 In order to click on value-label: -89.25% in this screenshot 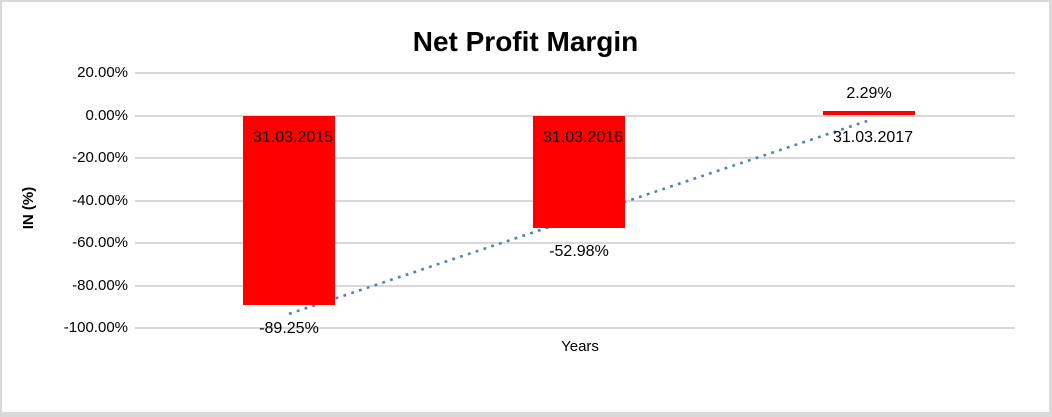, I will do `click(289, 329)`.